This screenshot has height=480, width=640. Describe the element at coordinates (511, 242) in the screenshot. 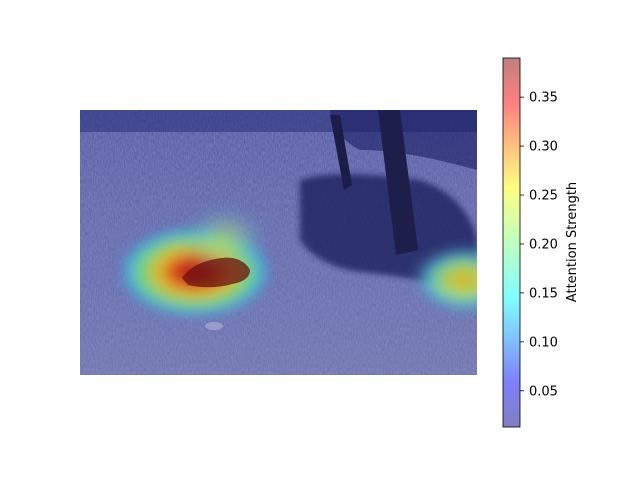

I see `colorbar-gradient` at that location.